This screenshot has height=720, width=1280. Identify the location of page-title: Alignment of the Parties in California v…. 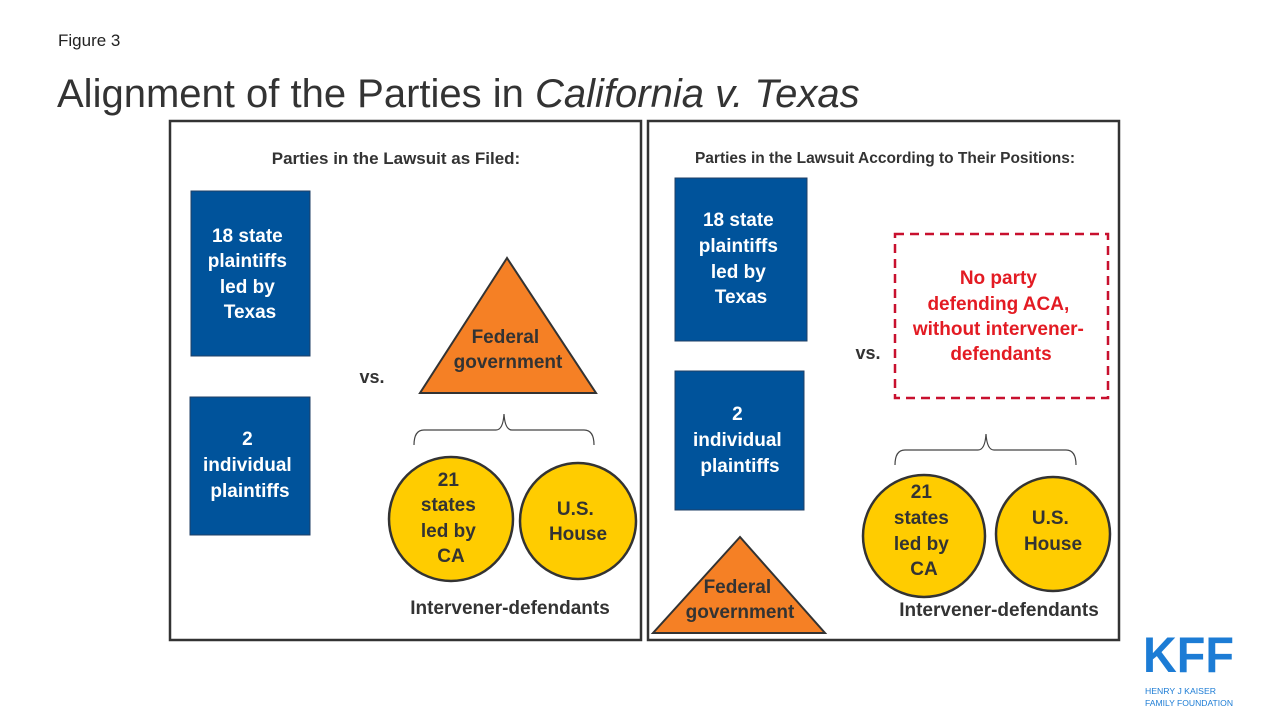
(458, 94).